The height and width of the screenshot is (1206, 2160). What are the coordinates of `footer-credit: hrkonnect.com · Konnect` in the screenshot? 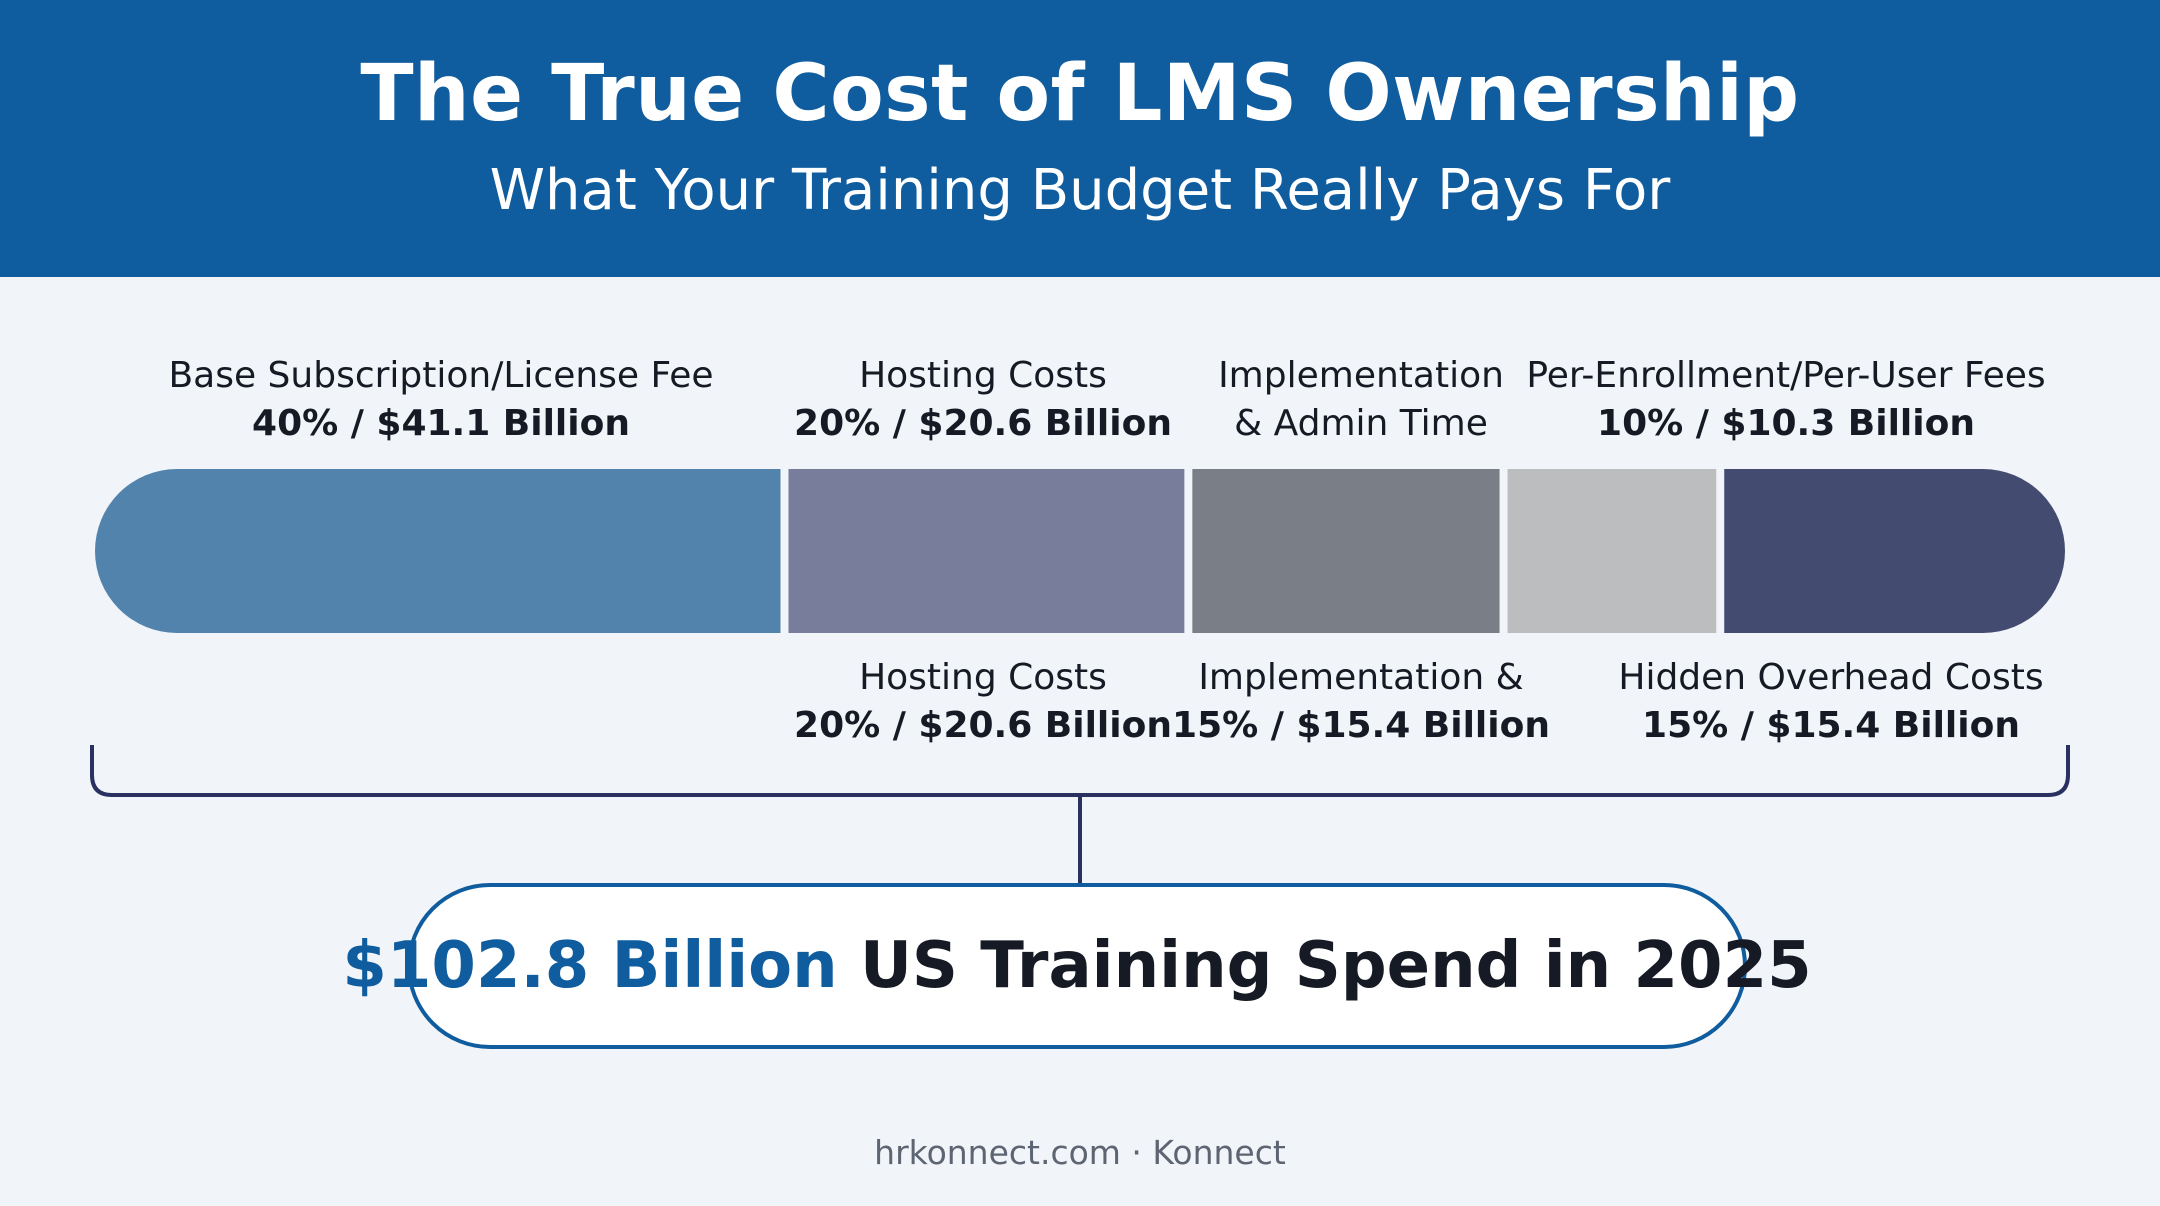 It's located at (1080, 1152).